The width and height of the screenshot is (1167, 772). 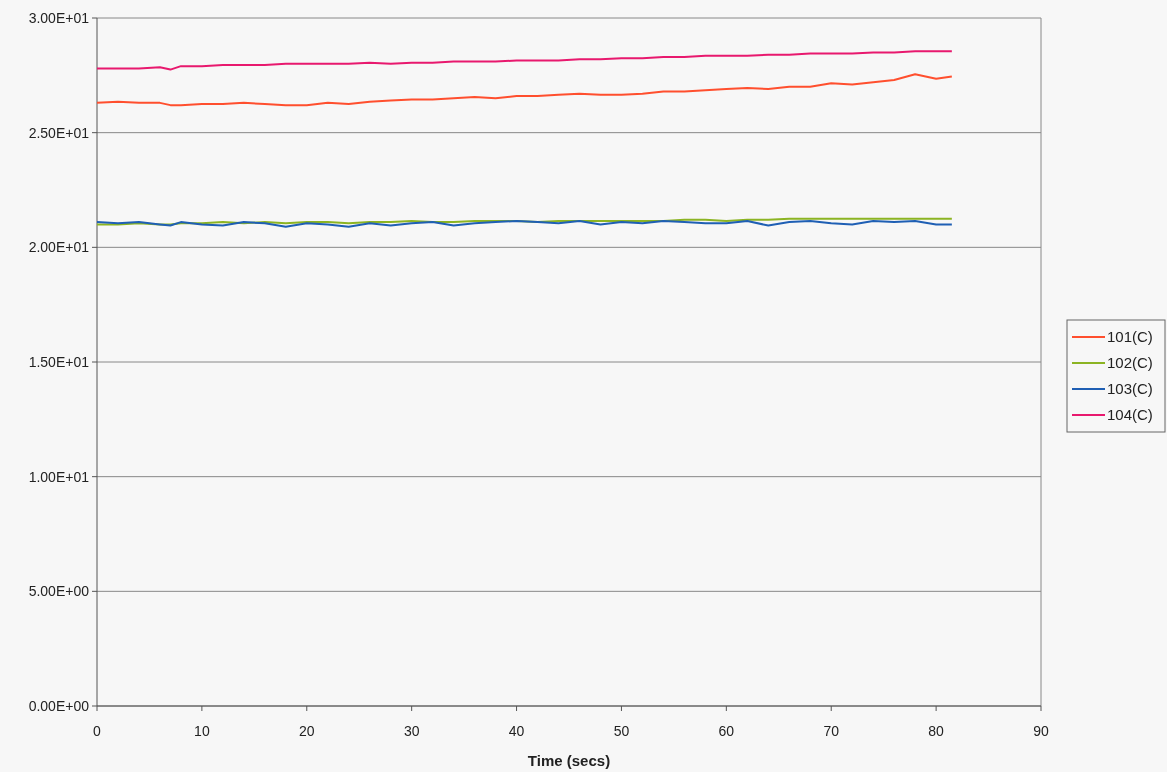 What do you see at coordinates (97, 731) in the screenshot?
I see `x-tick-label: 0` at bounding box center [97, 731].